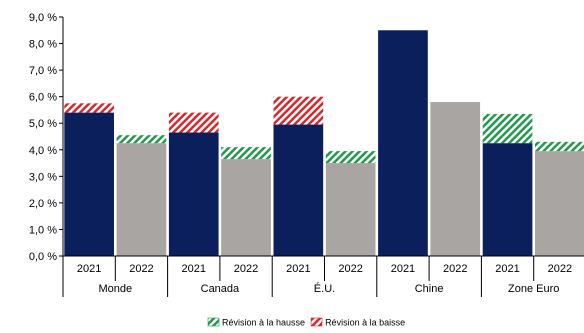 The image size is (584, 333). I want to click on bar-zone-euro-2021, so click(507, 199).